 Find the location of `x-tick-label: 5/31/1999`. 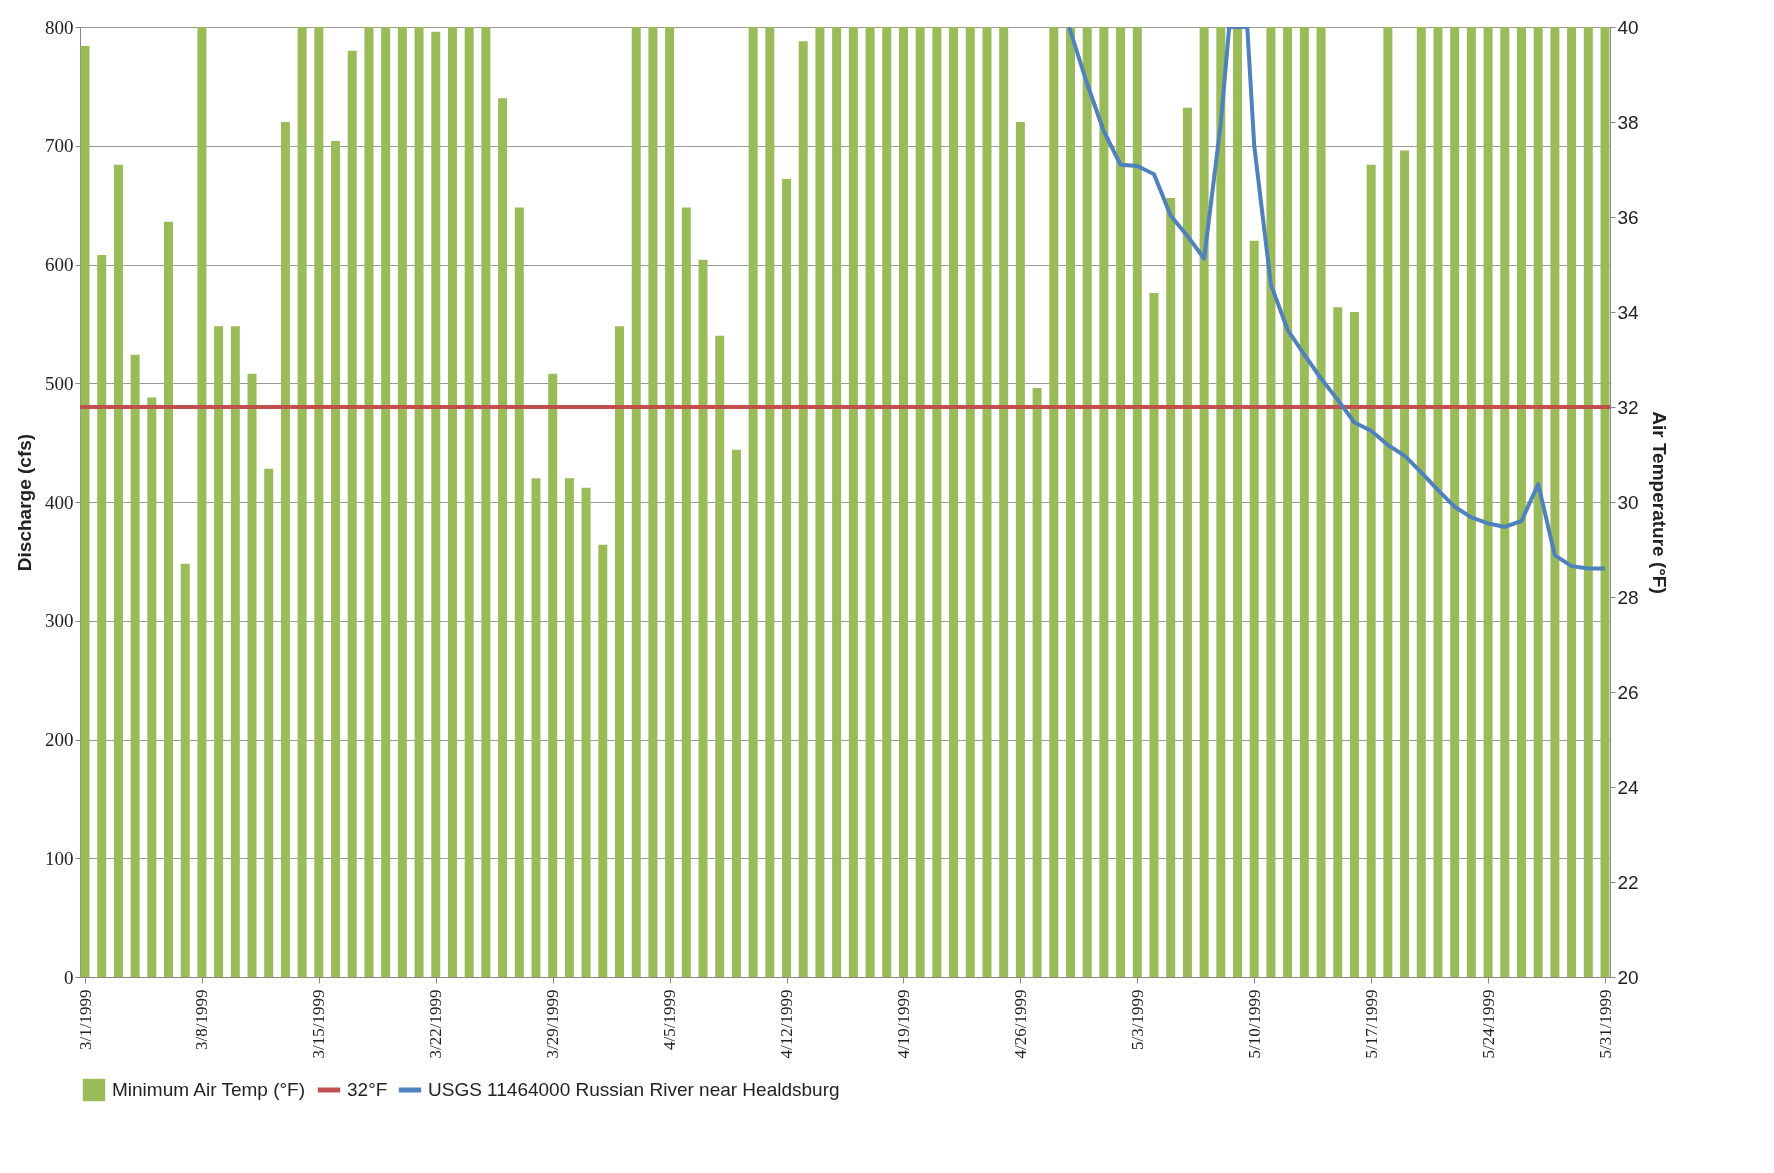

x-tick-label: 5/31/1999 is located at coordinates (1605, 1024).